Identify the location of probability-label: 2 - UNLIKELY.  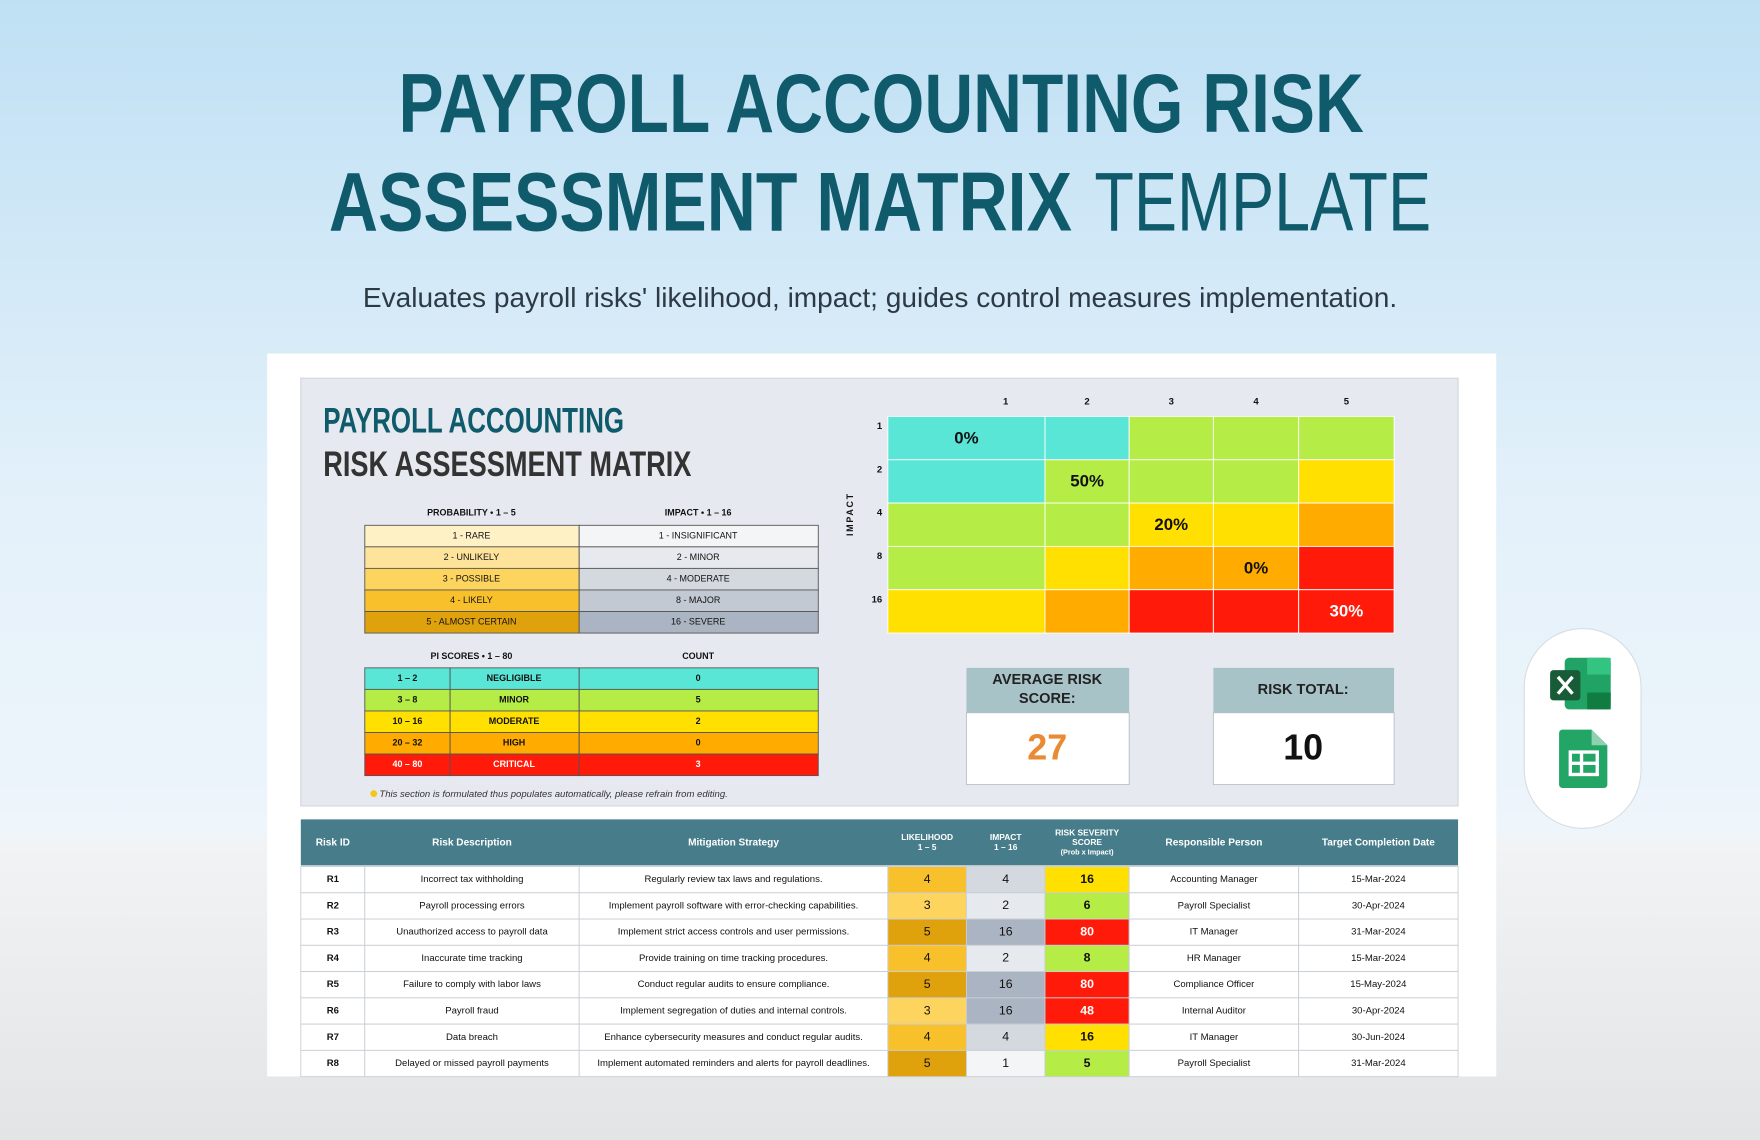
(472, 557).